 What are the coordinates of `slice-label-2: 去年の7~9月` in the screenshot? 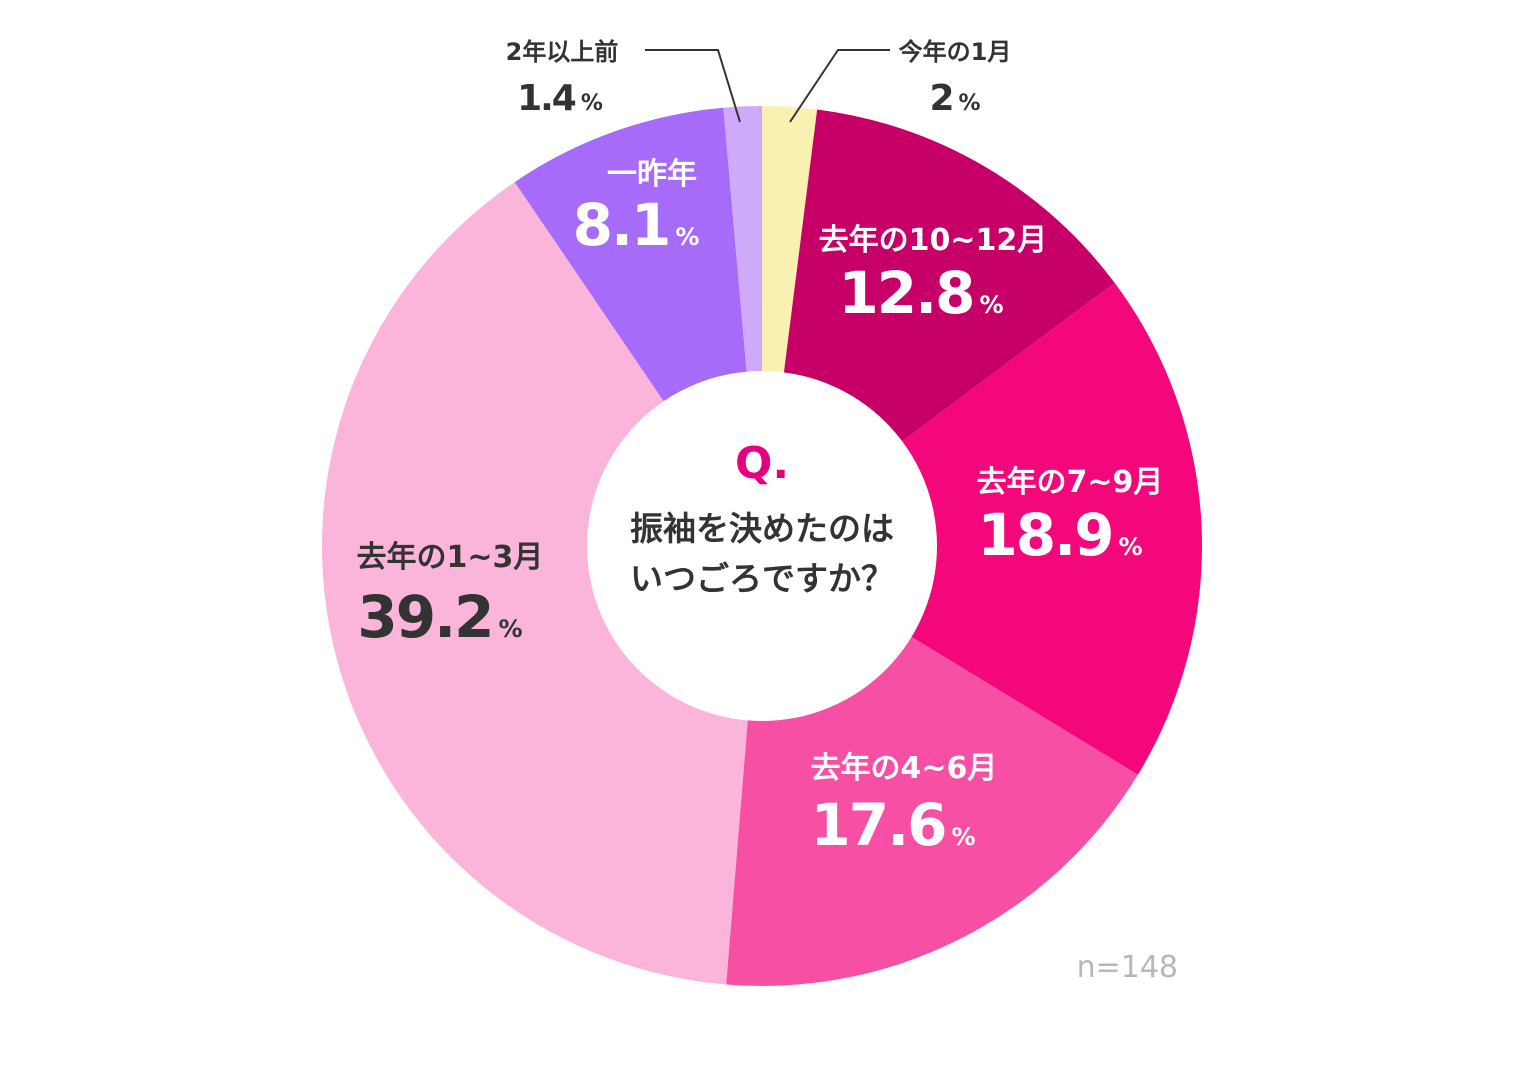 It's located at (1070, 482).